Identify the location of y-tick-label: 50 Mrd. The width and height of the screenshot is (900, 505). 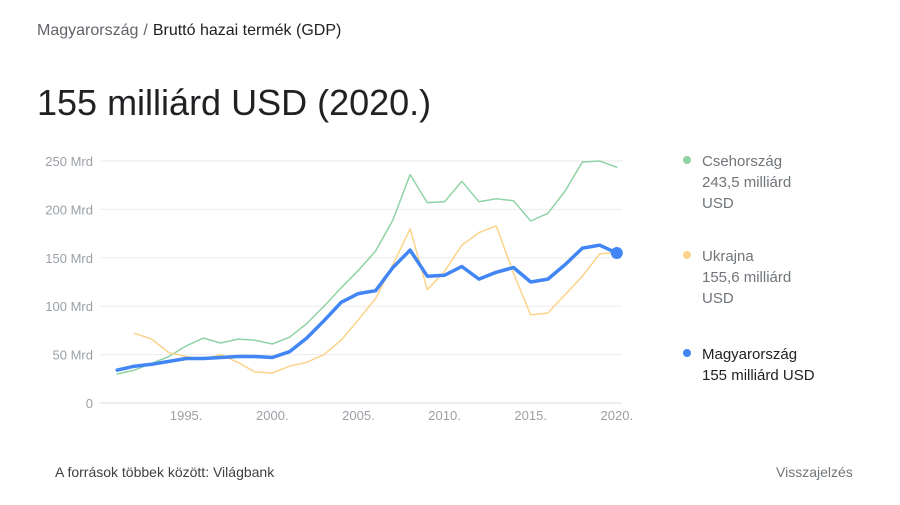
(73, 355).